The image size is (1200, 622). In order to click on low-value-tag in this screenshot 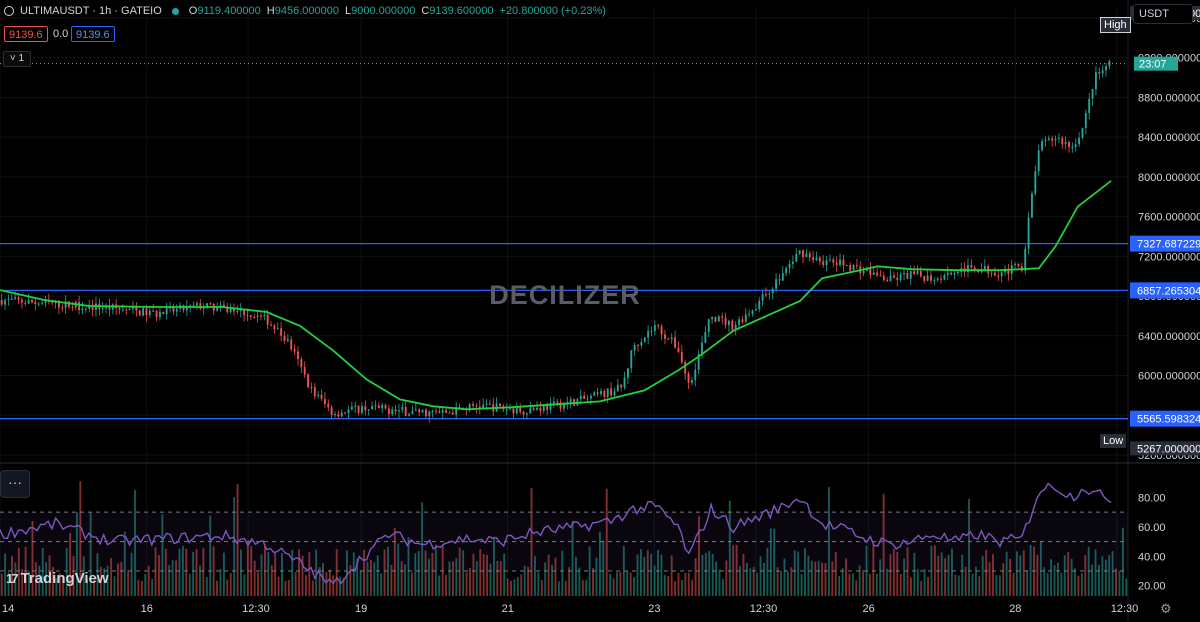, I will do `click(1165, 448)`.